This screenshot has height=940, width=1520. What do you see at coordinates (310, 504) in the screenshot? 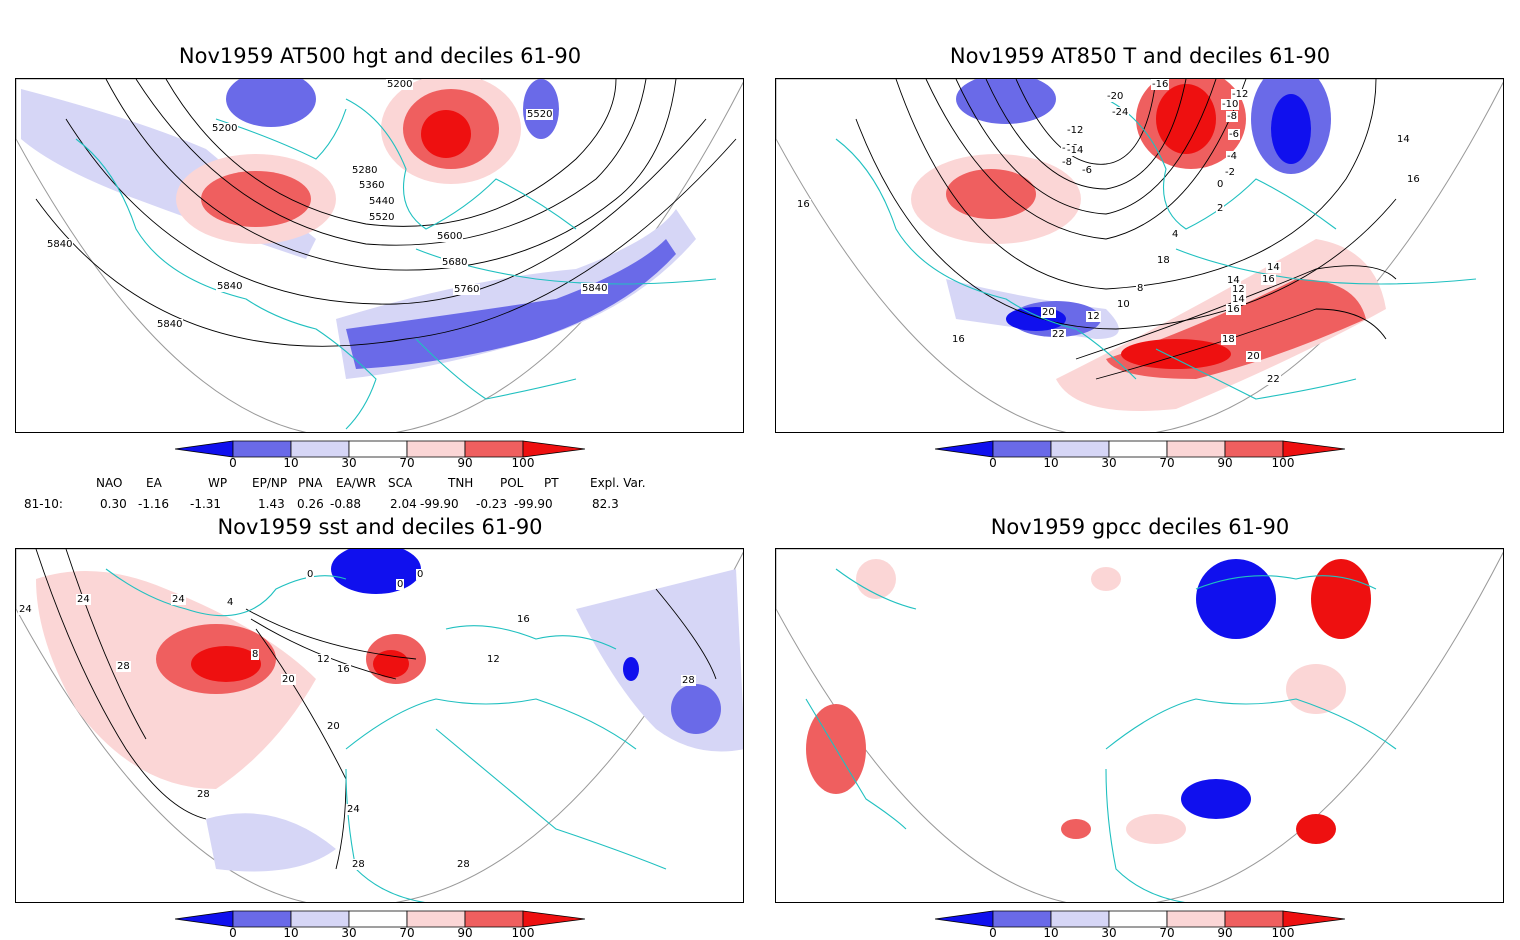
I see `index-value-pna: 0.26` at bounding box center [310, 504].